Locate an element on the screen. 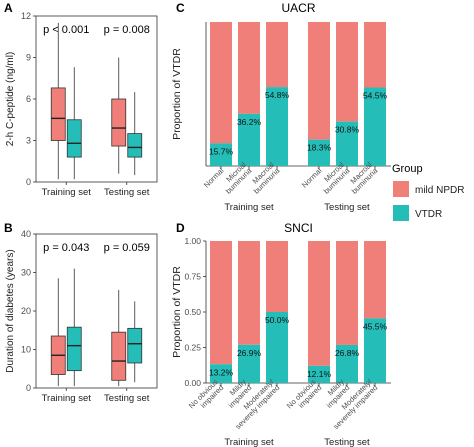  bar-value-label: 15.7% is located at coordinates (221, 151).